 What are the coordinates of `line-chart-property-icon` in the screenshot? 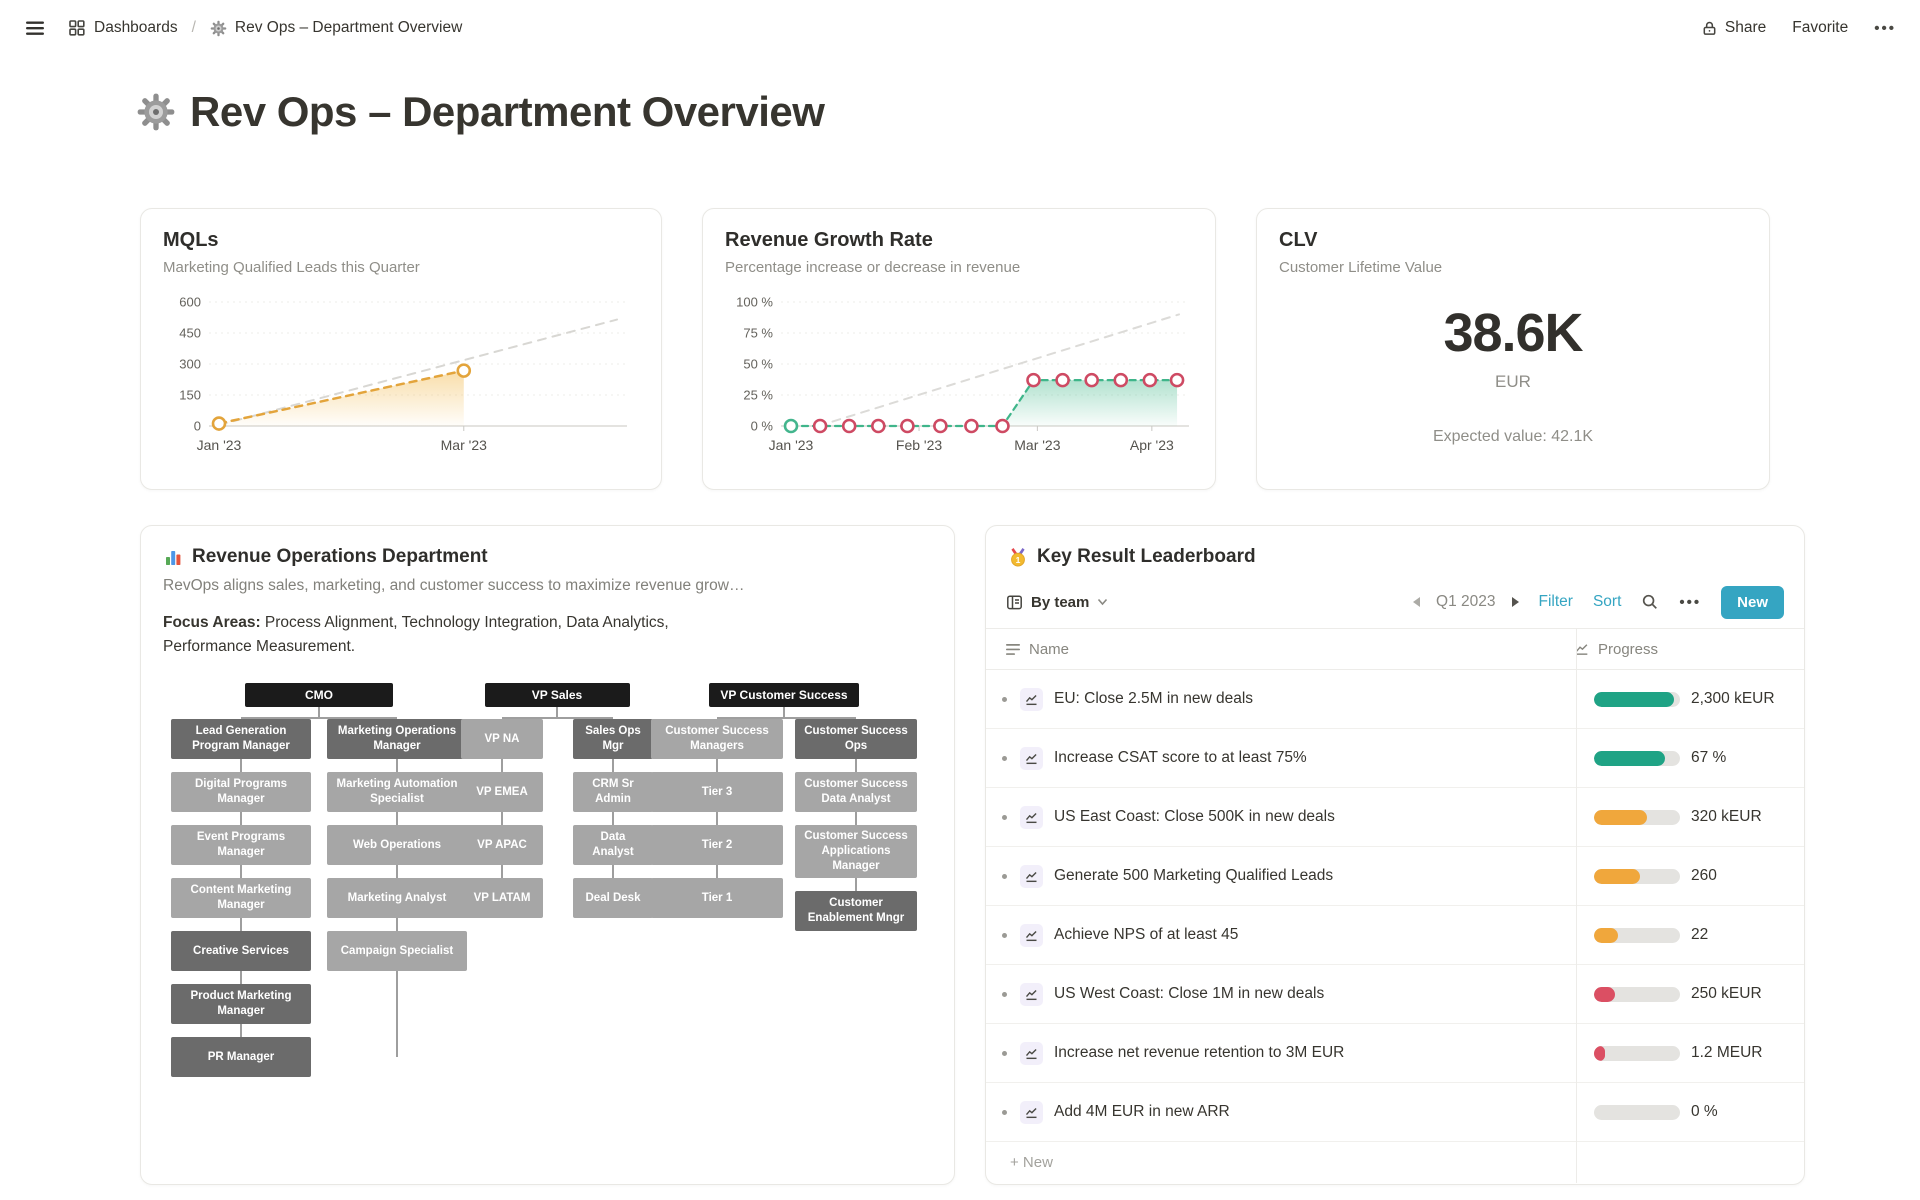 It's located at (1582, 649).